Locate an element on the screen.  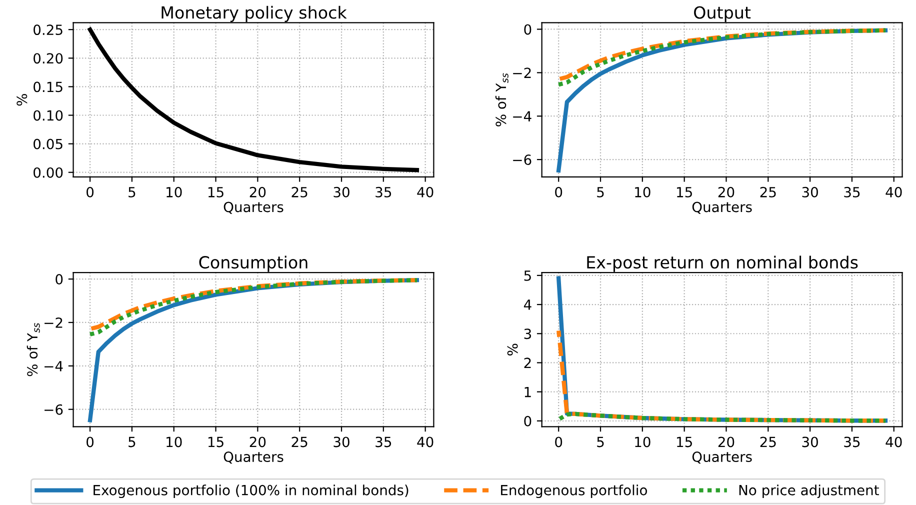
y-tick-label: 0.05 is located at coordinates (48, 144).